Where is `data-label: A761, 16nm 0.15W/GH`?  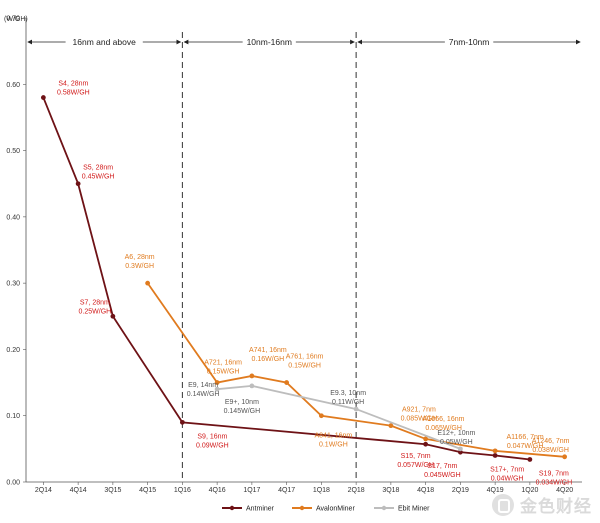 data-label: A761, 16nm 0.15W/GH is located at coordinates (305, 362).